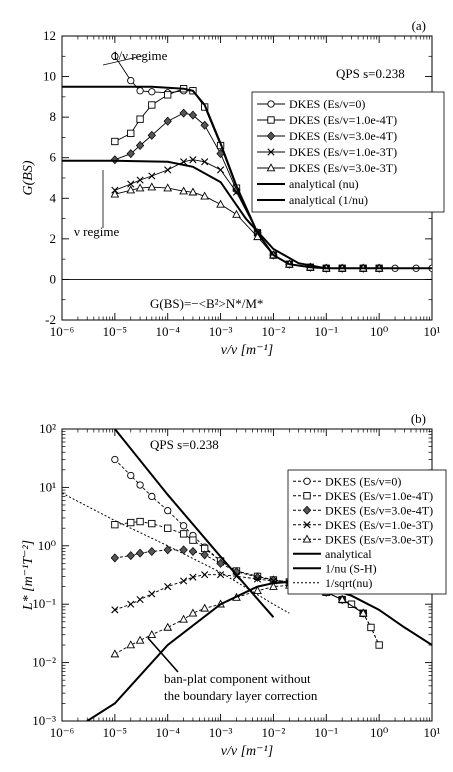  I want to click on y-axis-label: G(BS), so click(28, 177).